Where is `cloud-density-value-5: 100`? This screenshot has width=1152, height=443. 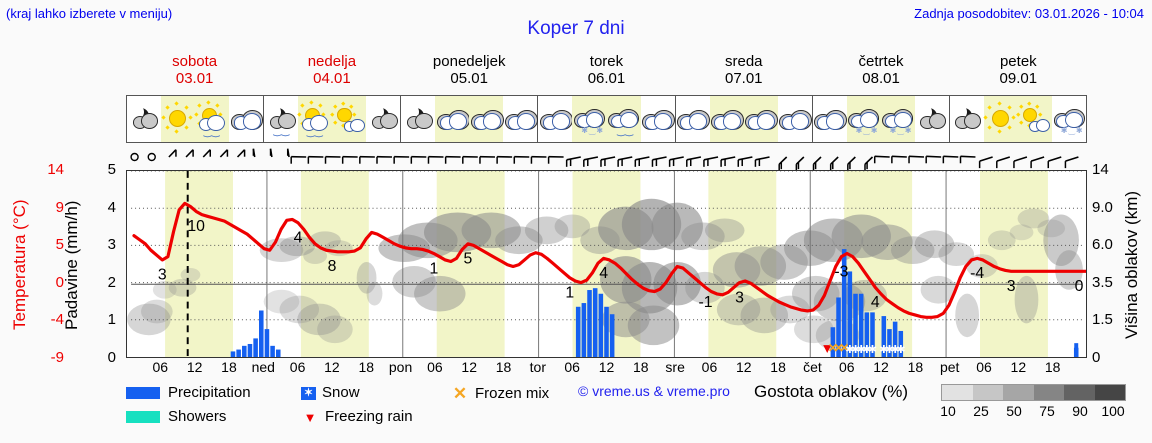 cloud-density-value-5: 100 is located at coordinates (1113, 411).